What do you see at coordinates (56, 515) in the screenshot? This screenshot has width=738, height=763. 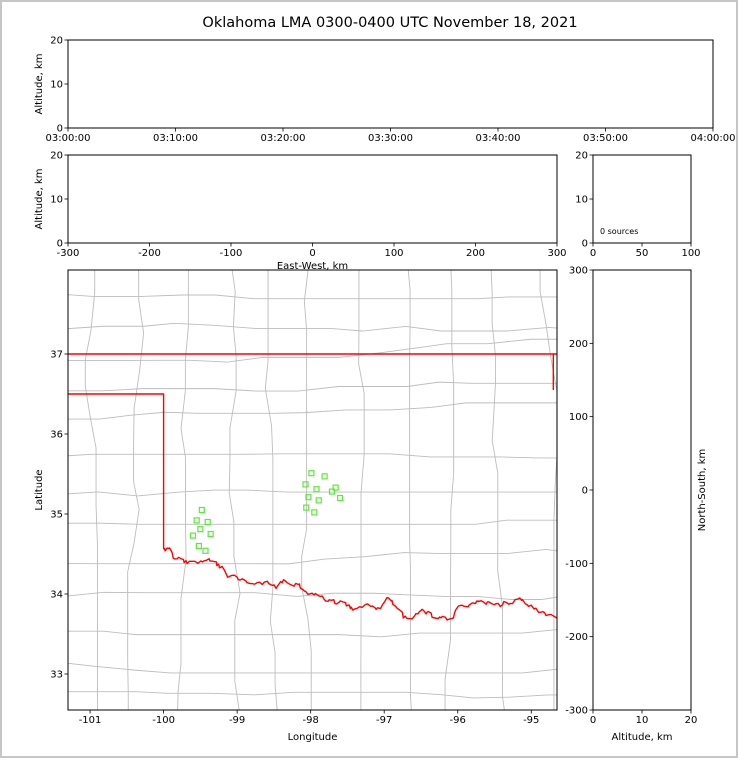 I see `y-tick-label: 35` at bounding box center [56, 515].